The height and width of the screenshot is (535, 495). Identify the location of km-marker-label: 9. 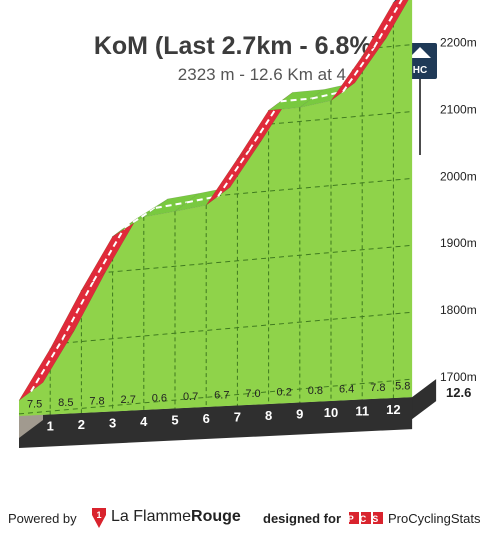
(299, 414).